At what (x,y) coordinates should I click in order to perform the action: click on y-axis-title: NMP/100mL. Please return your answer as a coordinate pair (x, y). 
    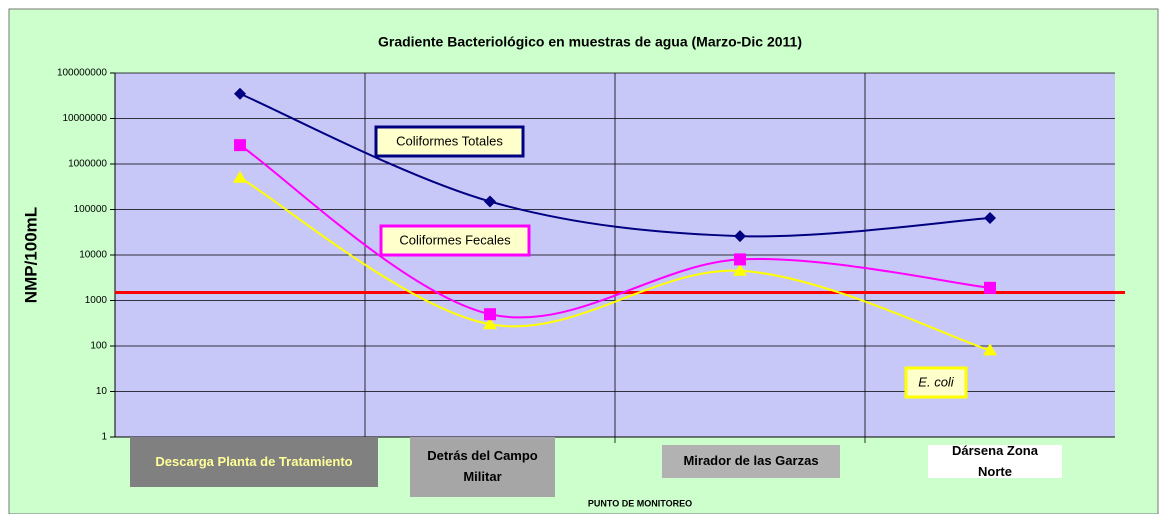
    Looking at the image, I should click on (30, 255).